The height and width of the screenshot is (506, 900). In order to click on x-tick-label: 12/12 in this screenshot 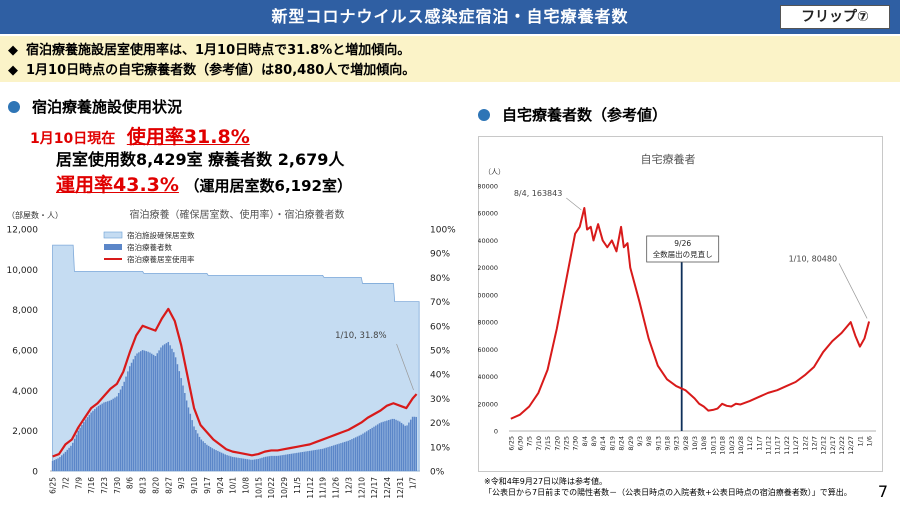, I will do `click(824, 445)`.